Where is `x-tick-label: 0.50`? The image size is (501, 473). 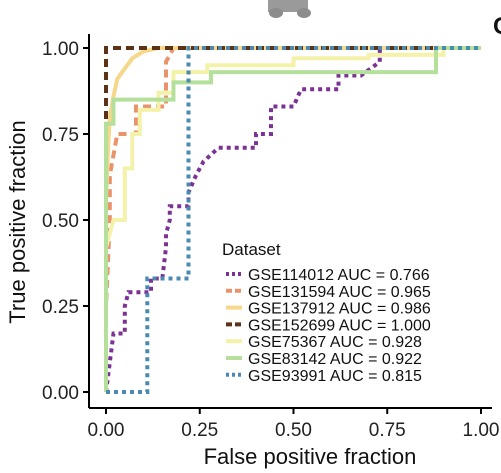 x-tick-label: 0.50 is located at coordinates (293, 430).